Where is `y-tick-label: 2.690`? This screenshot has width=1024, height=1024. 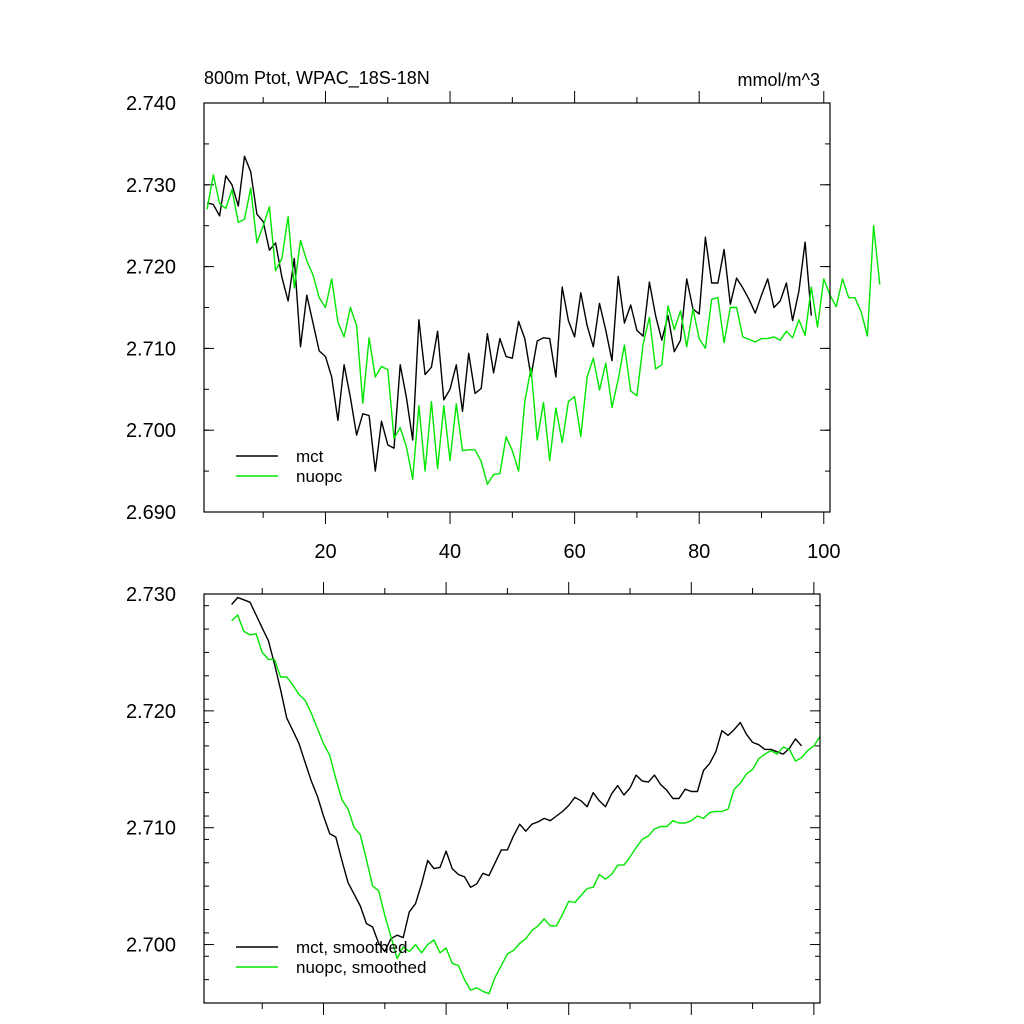
y-tick-label: 2.690 is located at coordinates (151, 513).